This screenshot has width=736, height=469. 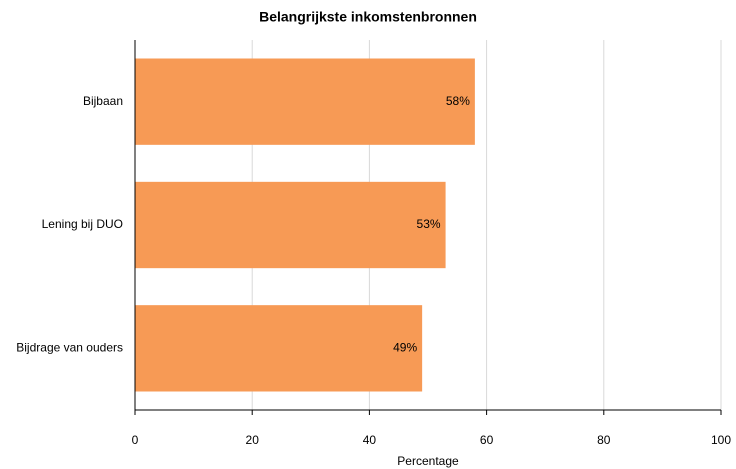 What do you see at coordinates (82, 224) in the screenshot?
I see `y-tick-label: Lening bij DUO` at bounding box center [82, 224].